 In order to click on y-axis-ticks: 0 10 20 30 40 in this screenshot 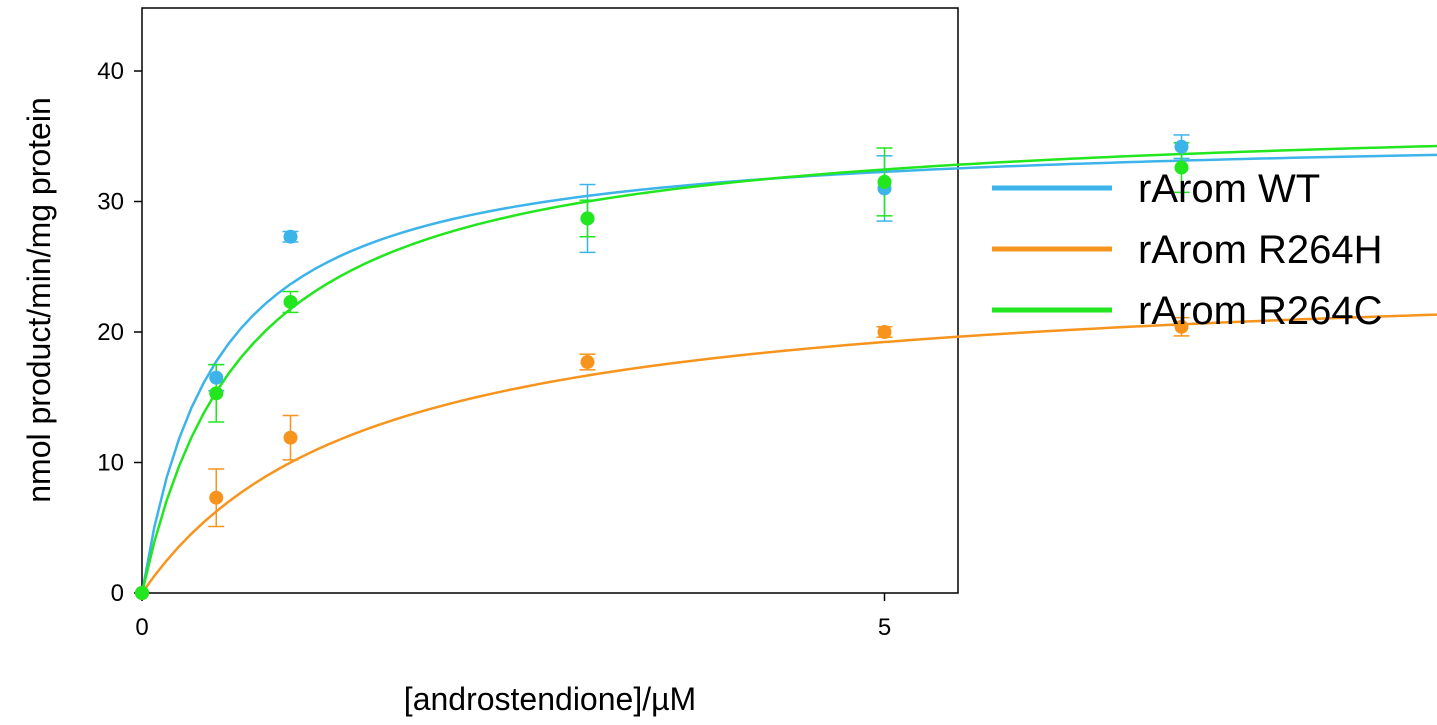, I will do `click(119, 332)`.